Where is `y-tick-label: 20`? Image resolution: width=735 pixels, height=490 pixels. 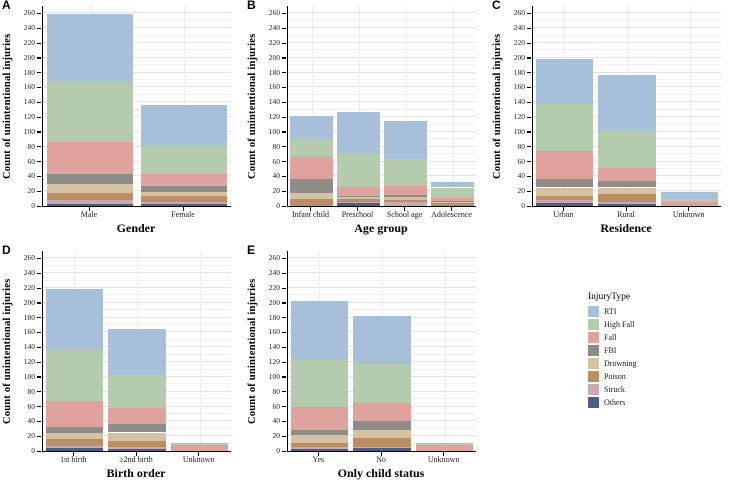
y-tick-label: 20 is located at coordinates (31, 191).